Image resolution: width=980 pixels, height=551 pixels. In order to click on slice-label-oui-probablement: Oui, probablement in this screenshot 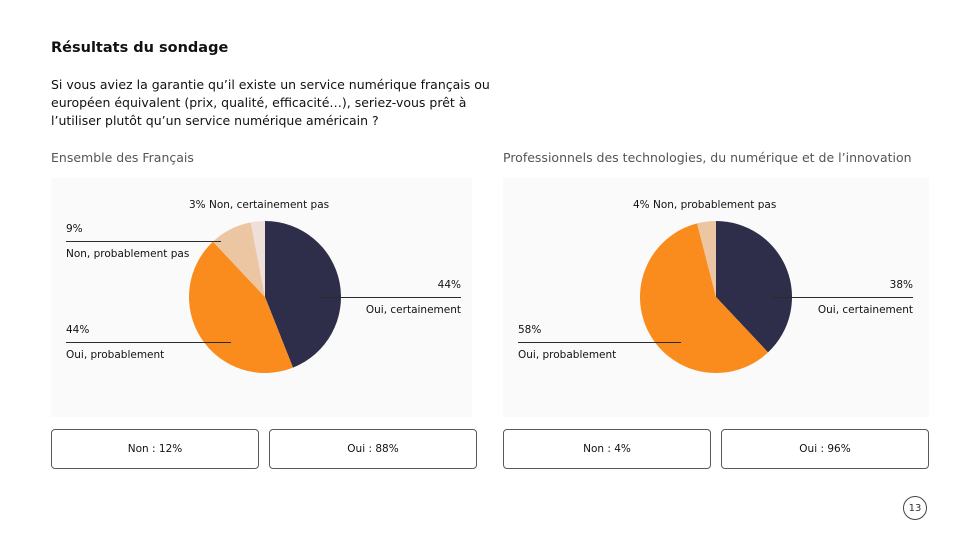, I will do `click(115, 355)`.